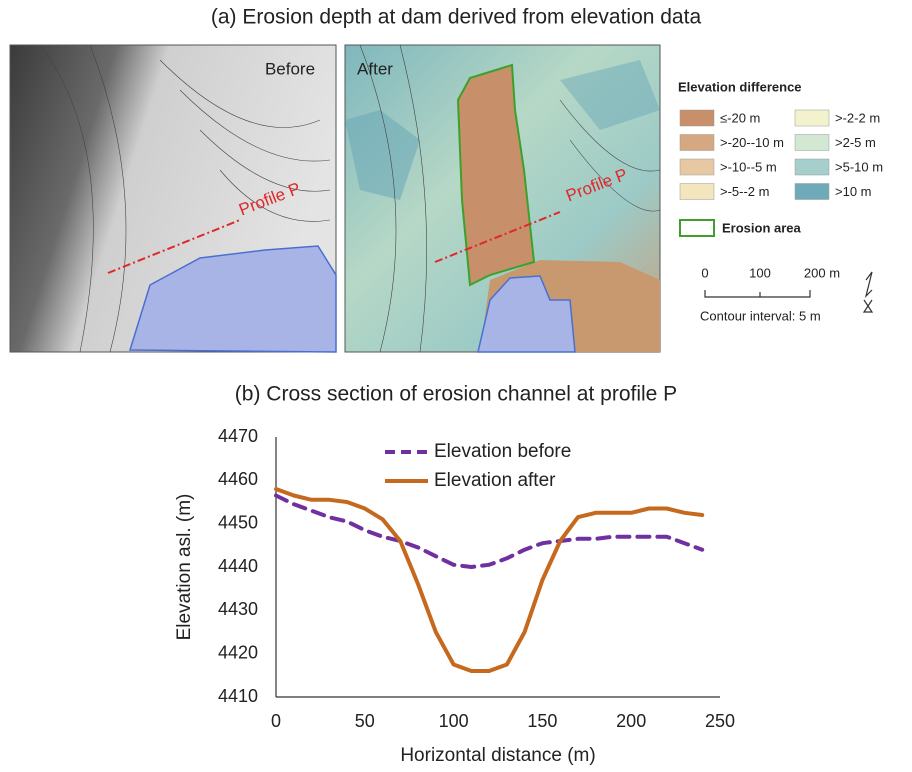 The image size is (912, 772). Describe the element at coordinates (238, 609) in the screenshot. I see `y-tick-label: 4430` at that location.